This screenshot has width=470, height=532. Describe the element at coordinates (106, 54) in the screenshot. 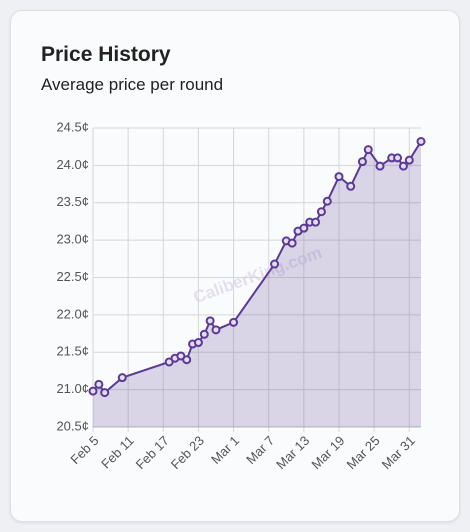

I see `chart-title: Price History` at that location.